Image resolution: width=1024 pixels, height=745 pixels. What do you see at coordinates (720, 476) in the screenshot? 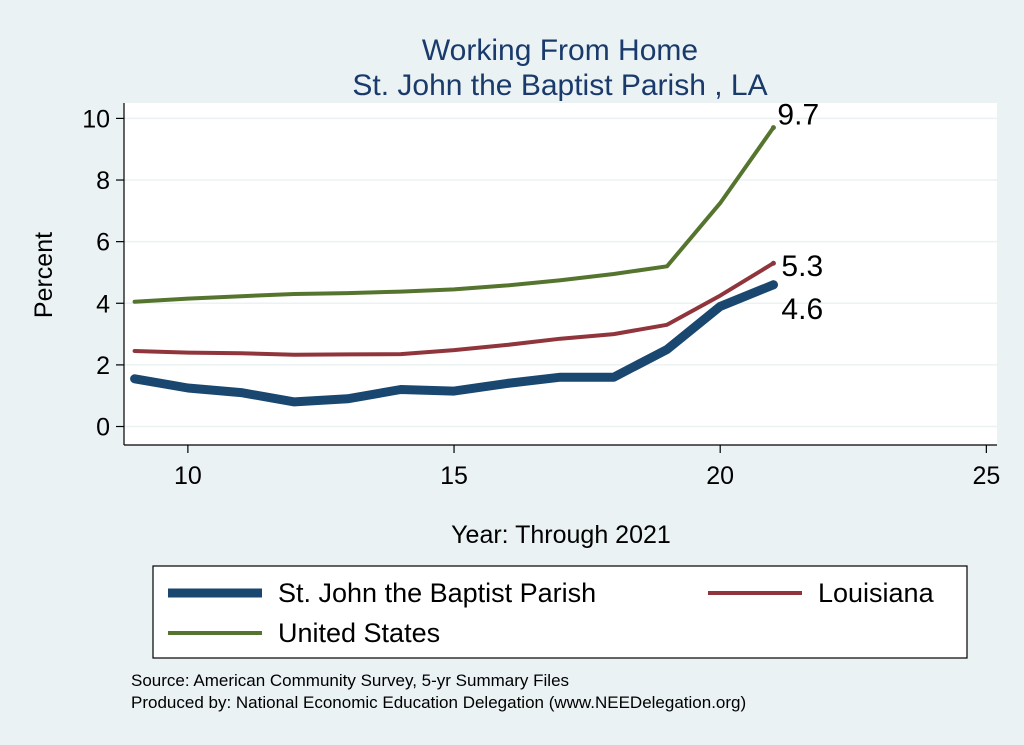
I see `x-tick-label: 20` at bounding box center [720, 476].